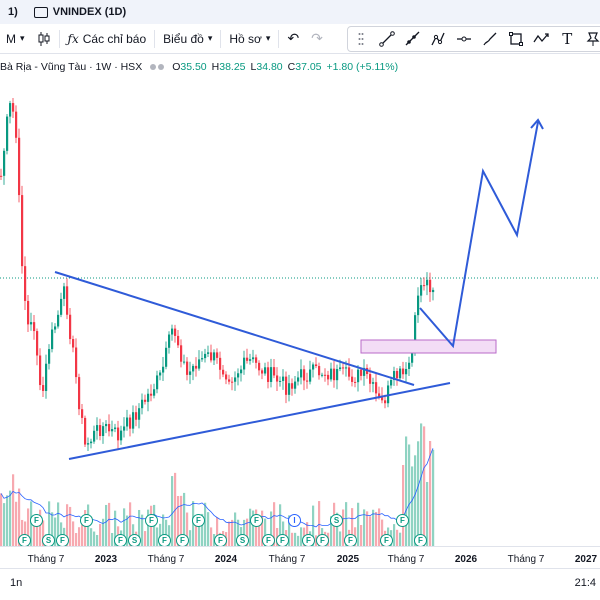 The image size is (600, 600). Describe the element at coordinates (15, 39) in the screenshot. I see `interval-button: M ▾` at that location.